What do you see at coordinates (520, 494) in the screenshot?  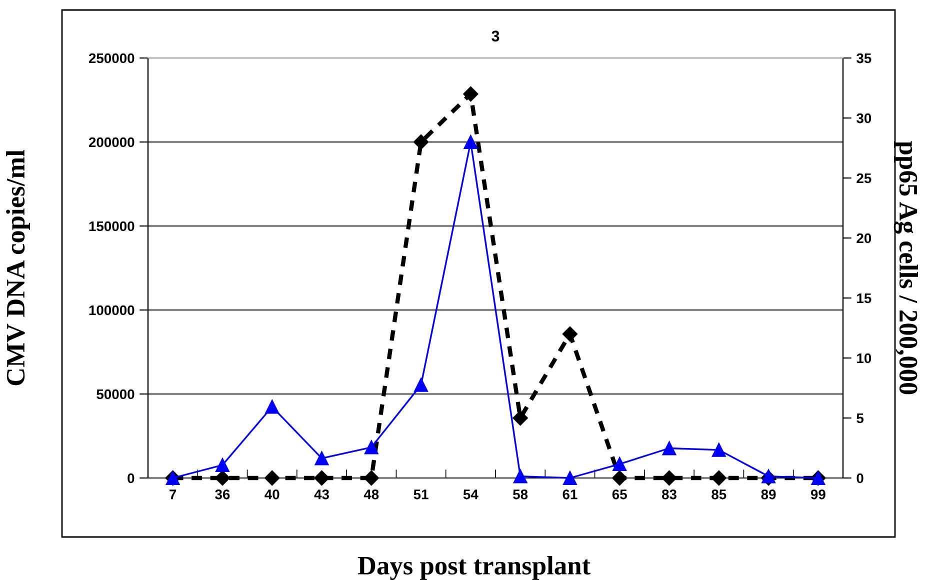 I see `x-tick-label: 58` at bounding box center [520, 494].